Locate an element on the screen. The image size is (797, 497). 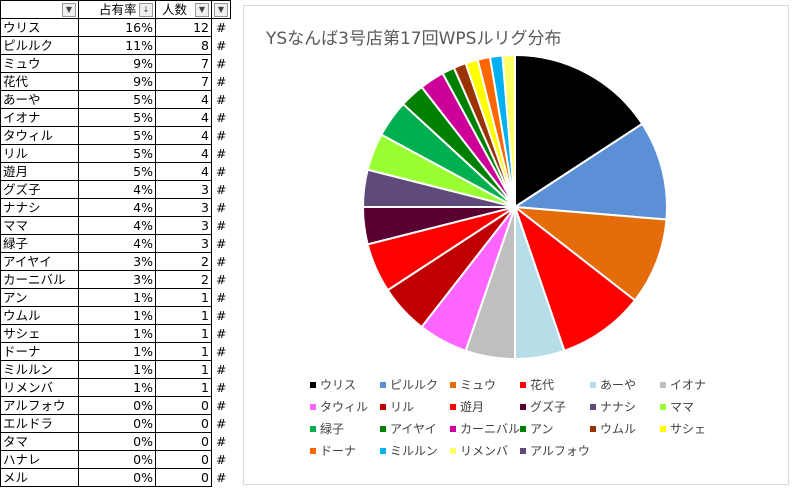
legend-item: ドーナ is located at coordinates (333, 450).